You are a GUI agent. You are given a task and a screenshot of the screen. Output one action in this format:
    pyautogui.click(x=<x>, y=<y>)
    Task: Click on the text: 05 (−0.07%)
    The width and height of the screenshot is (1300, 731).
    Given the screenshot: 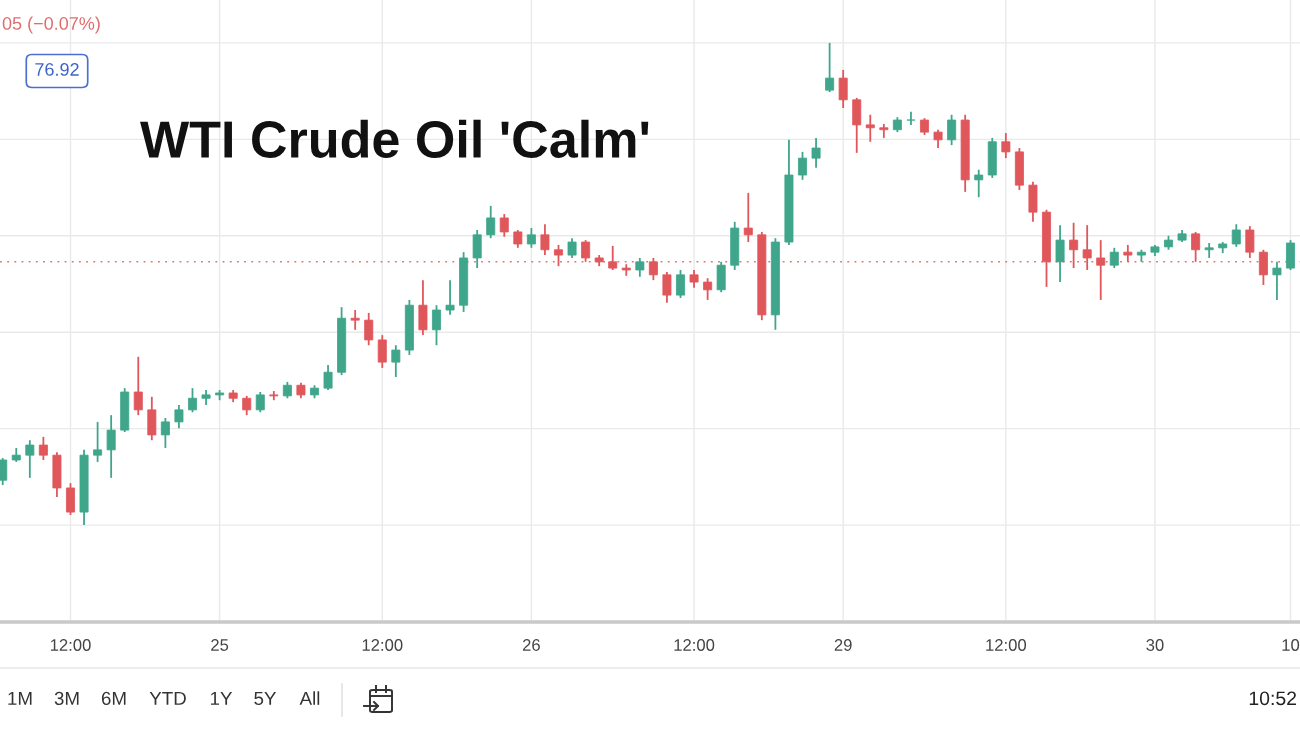 What is the action you would take?
    pyautogui.click(x=51, y=25)
    